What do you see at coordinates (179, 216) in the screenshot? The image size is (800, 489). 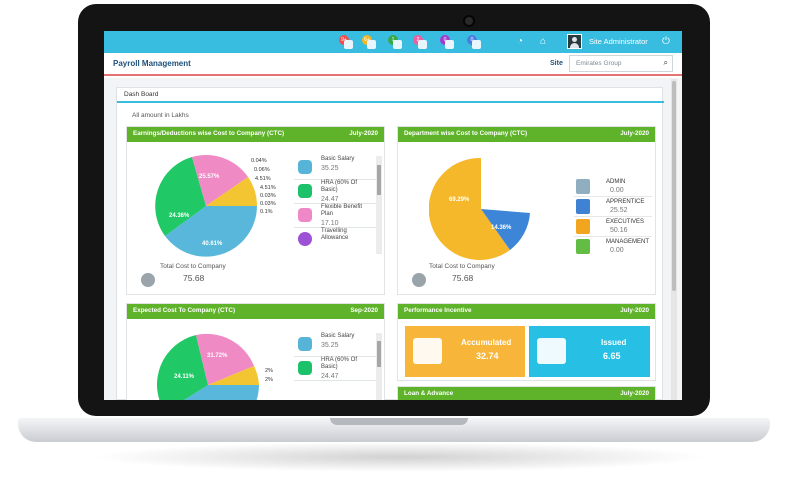 I see `ctc-slice-label: 24.36%` at bounding box center [179, 216].